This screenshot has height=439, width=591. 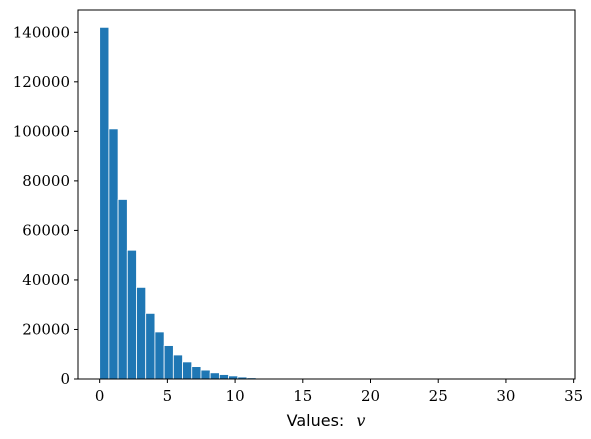 What do you see at coordinates (235, 396) in the screenshot?
I see `x-tick-label: 10` at bounding box center [235, 396].